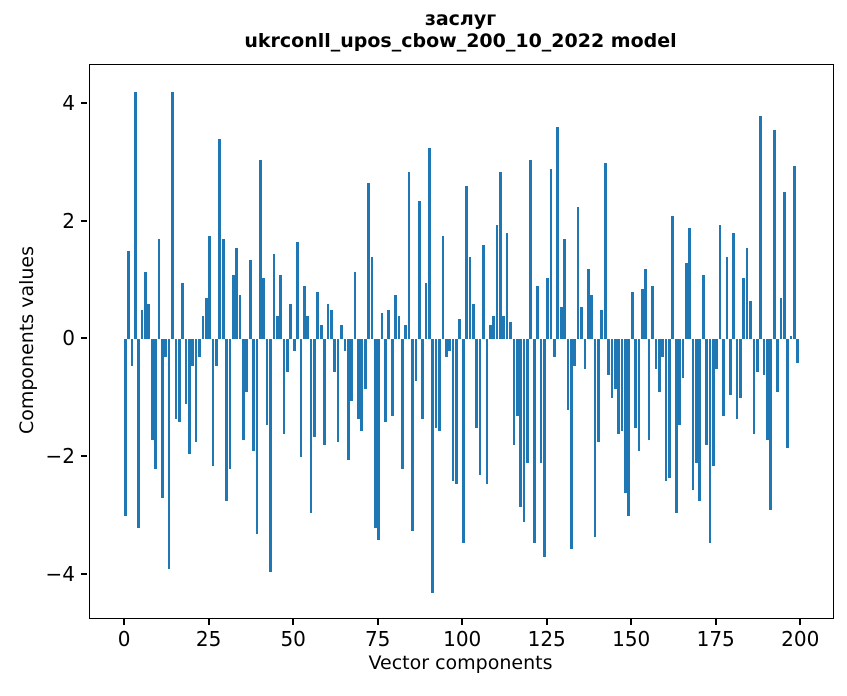 This screenshot has width=847, height=696. I want to click on x-tick-label: 75, so click(377, 639).